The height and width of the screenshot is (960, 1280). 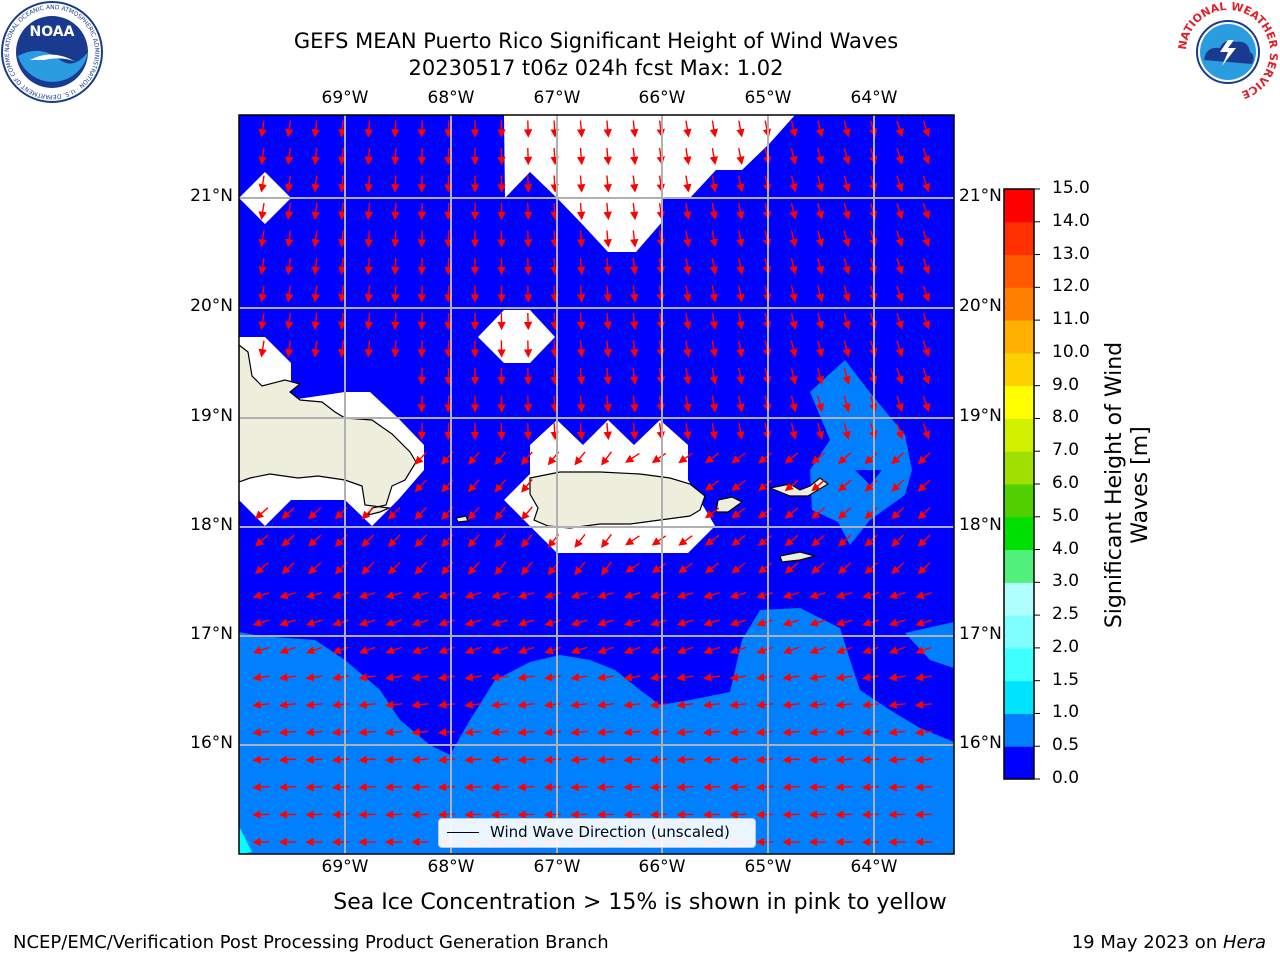 What do you see at coordinates (980, 416) in the screenshot?
I see `lat-label-right: 19°N` at bounding box center [980, 416].